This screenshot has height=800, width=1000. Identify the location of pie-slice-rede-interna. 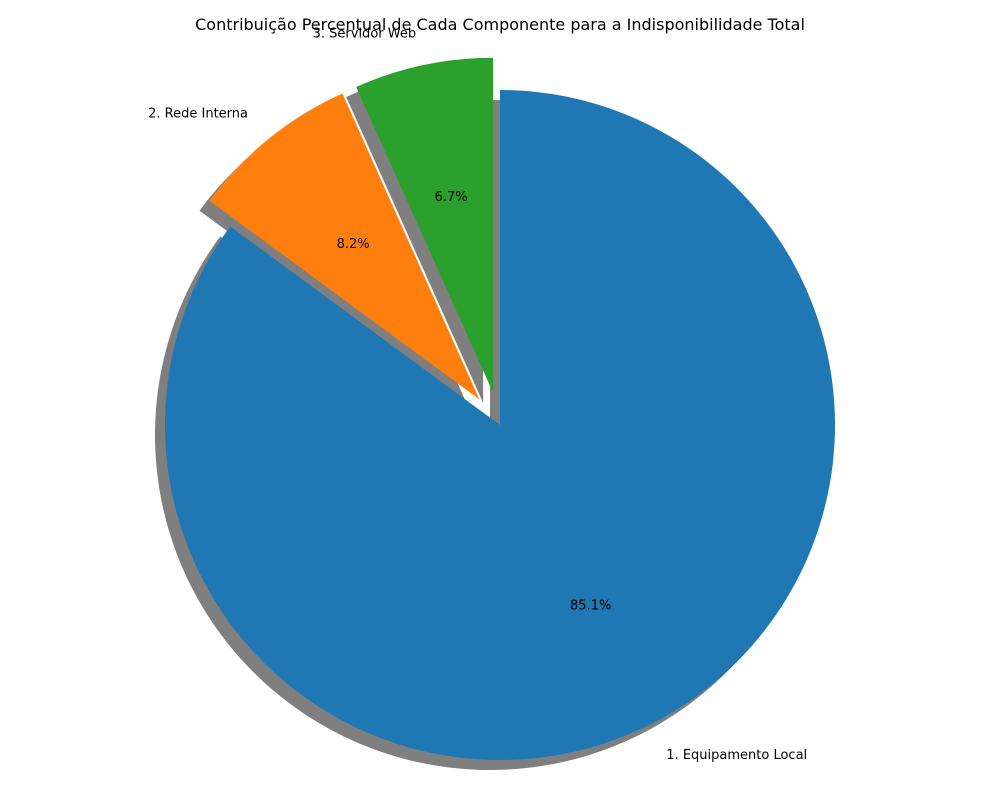
(344, 246).